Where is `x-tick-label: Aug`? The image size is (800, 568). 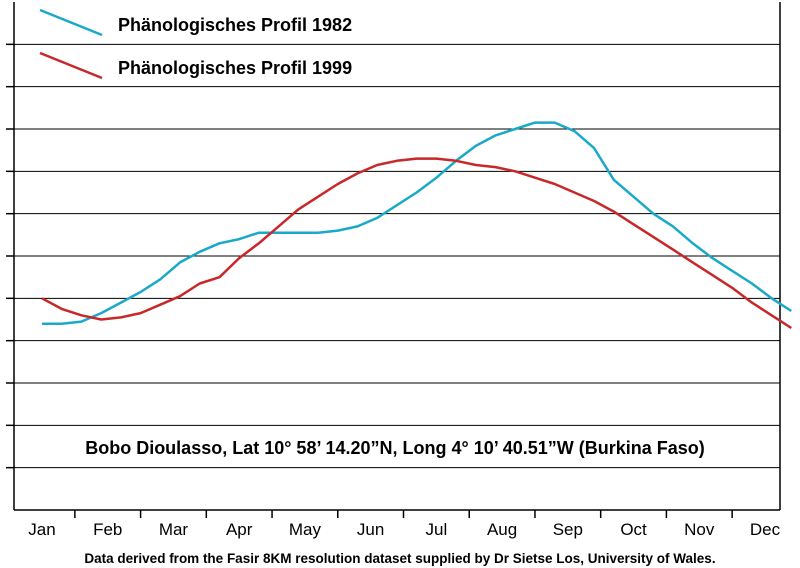
x-tick-label: Aug is located at coordinates (502, 529).